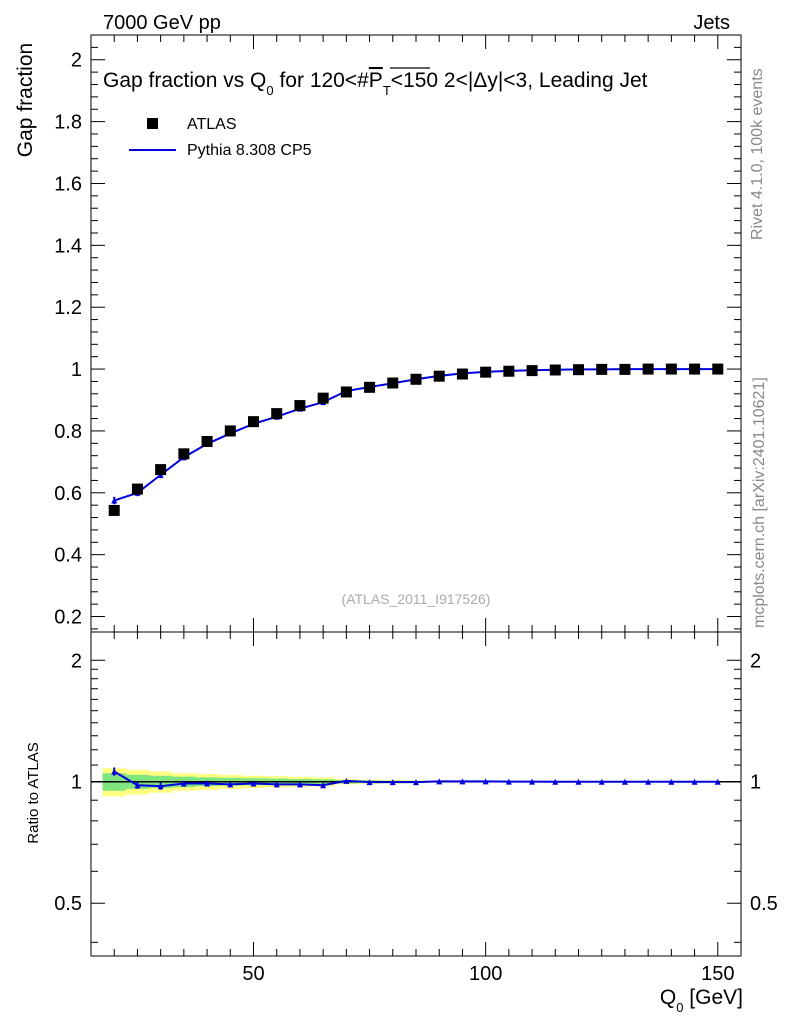 The height and width of the screenshot is (1024, 786). I want to click on xlabel-q: Q, so click(668, 997).